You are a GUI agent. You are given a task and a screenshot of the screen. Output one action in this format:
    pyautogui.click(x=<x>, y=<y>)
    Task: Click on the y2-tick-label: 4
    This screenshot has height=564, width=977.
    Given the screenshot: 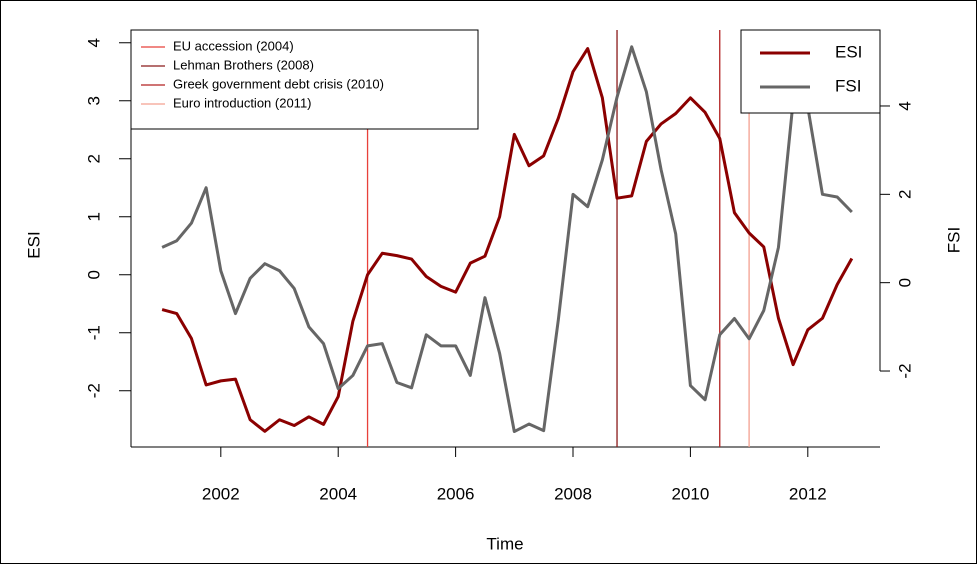 What is the action you would take?
    pyautogui.click(x=904, y=105)
    